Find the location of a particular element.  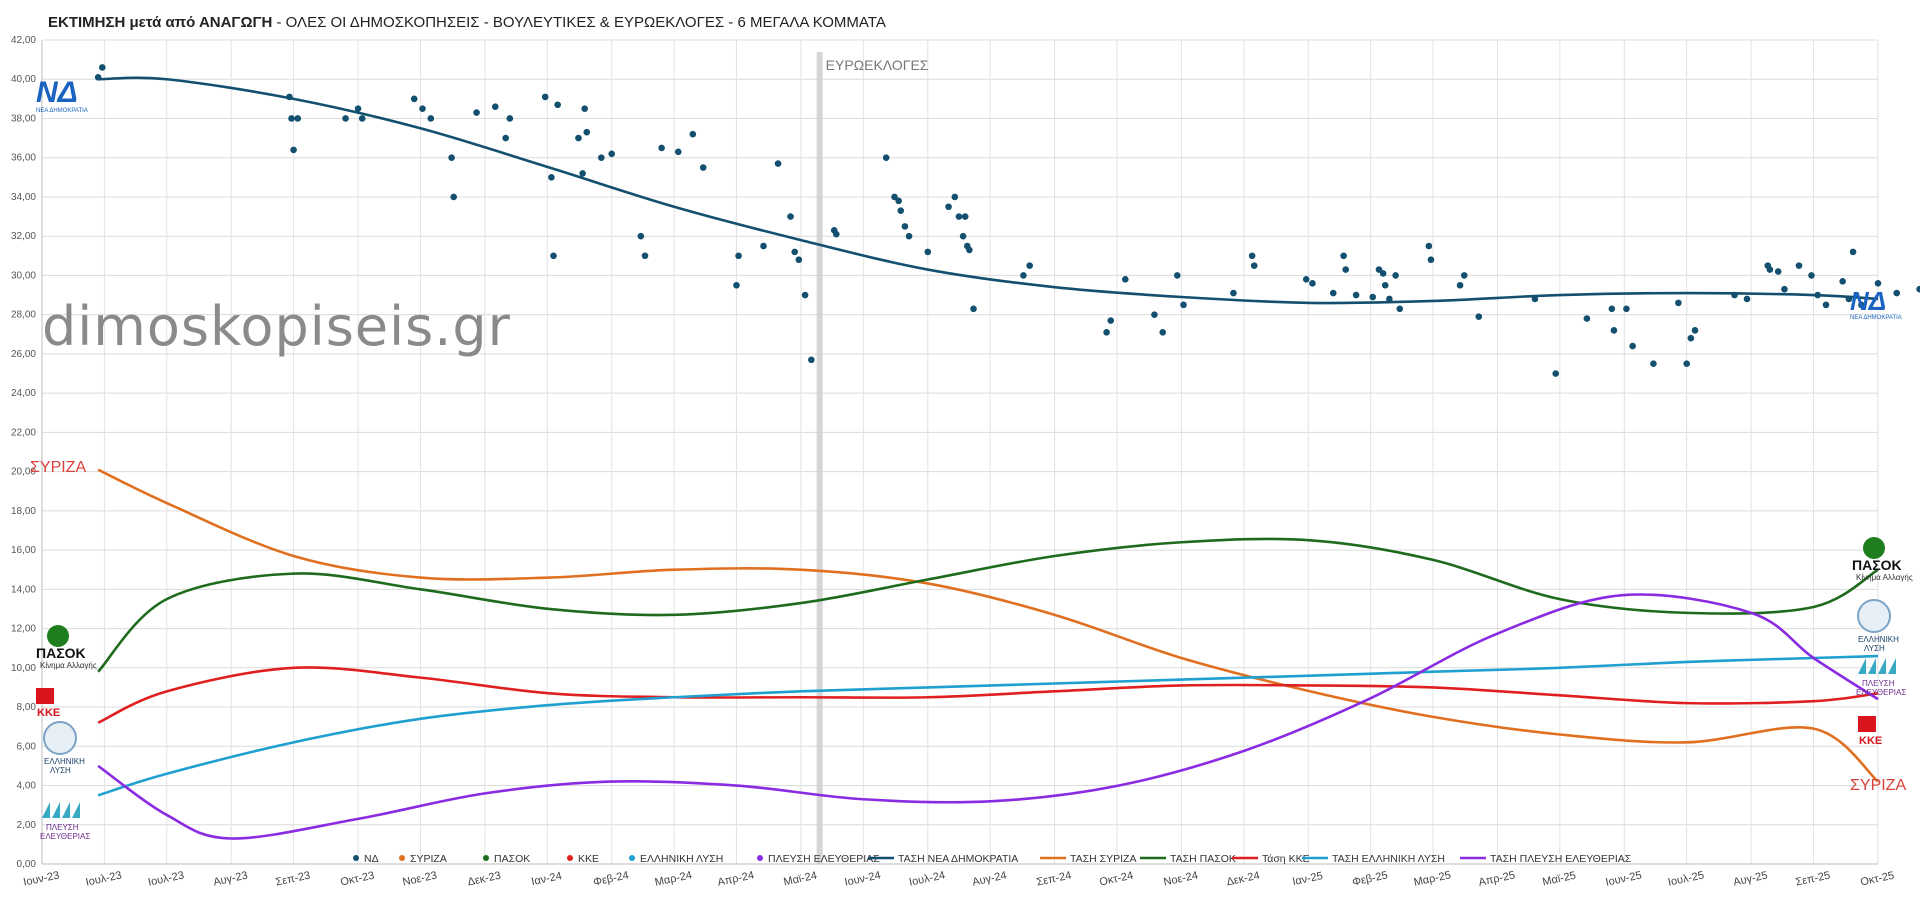

x-tick-label: Μαϊ-24 is located at coordinates (800, 879).